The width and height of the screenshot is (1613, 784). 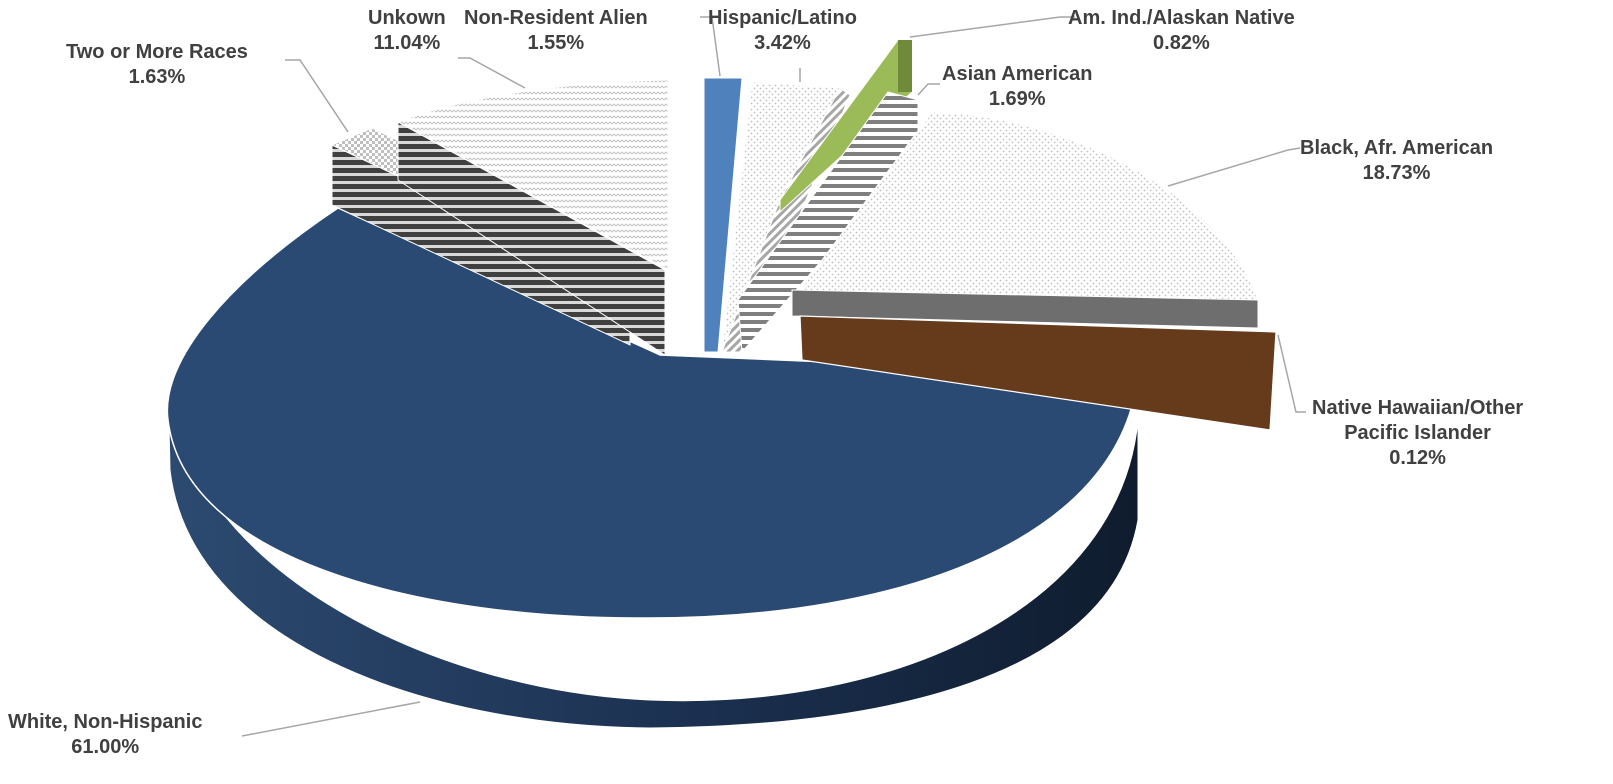 I want to click on label-white-non-hispanic: White, Non-Hispanic 61.00%, so click(x=105, y=734).